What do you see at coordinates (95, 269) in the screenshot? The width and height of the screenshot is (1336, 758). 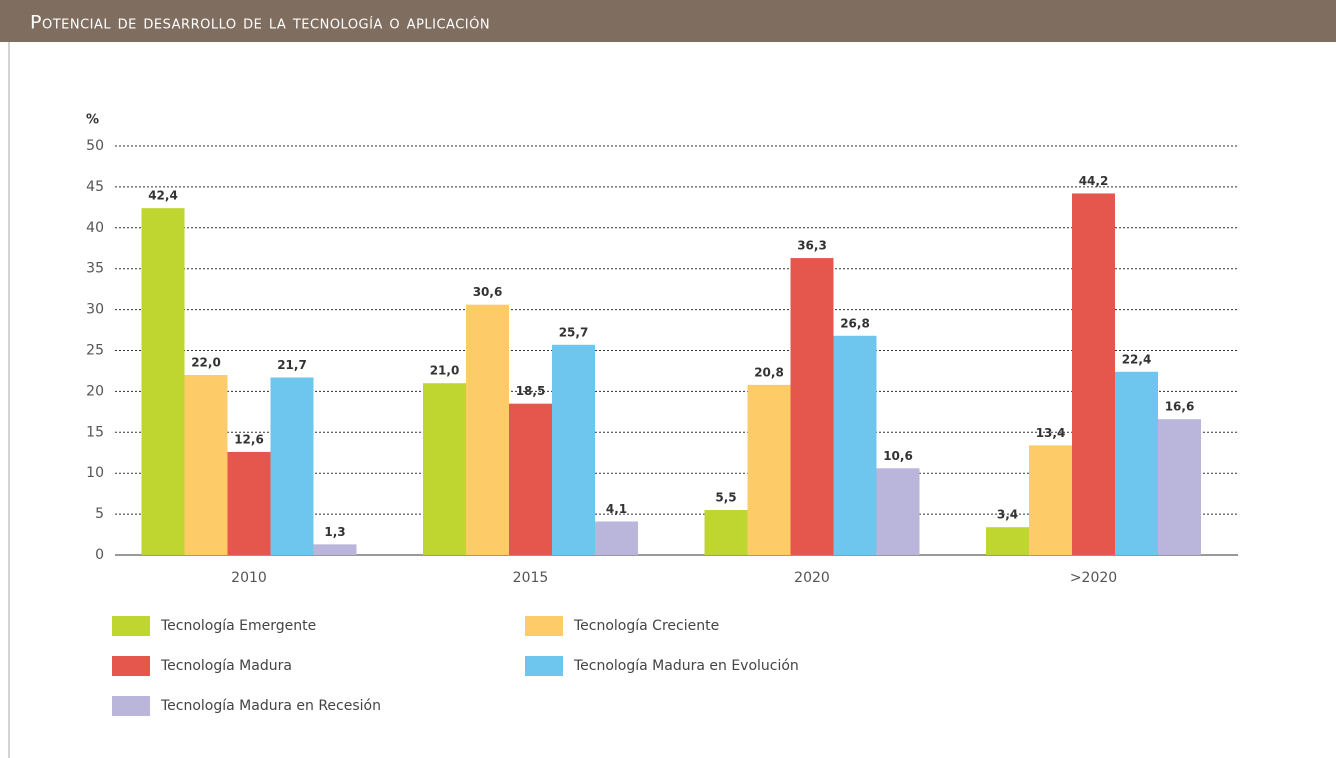 I see `y-tick-label: 35` at bounding box center [95, 269].